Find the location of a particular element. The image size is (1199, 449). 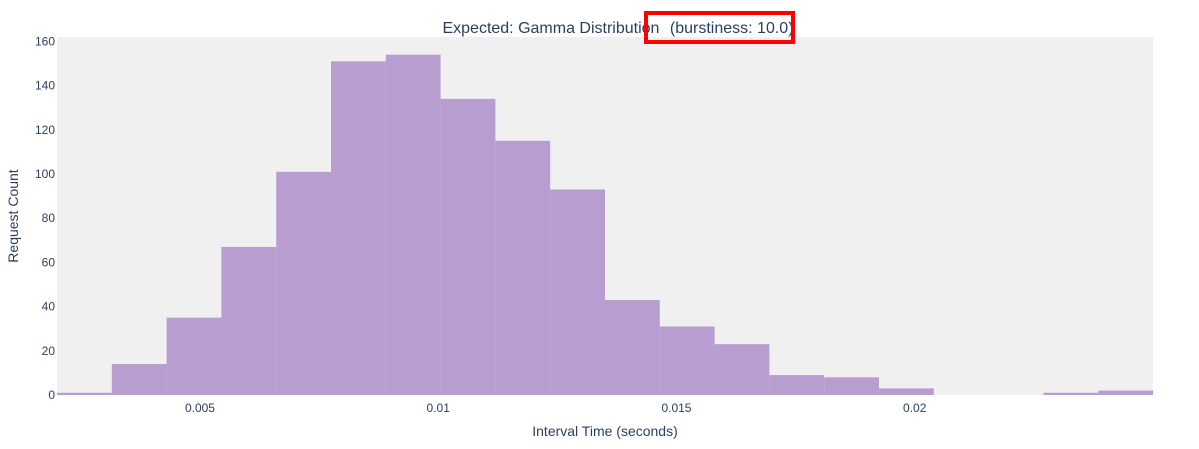

x-ticks-group: 0.005 0.01 0.015 0.02 is located at coordinates (556, 408).